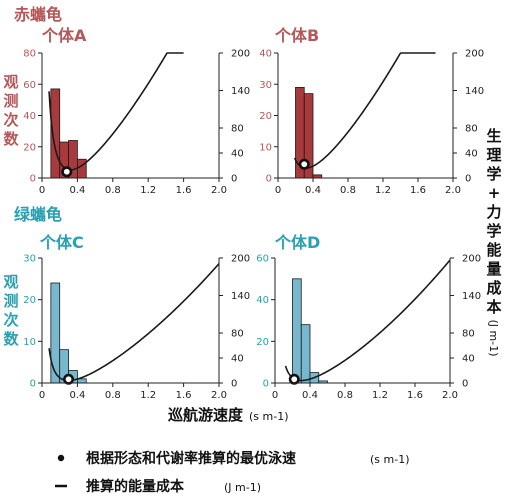 The image size is (522, 498). Describe the element at coordinates (494, 193) in the screenshot. I see `right-ylabel-char: +` at that location.